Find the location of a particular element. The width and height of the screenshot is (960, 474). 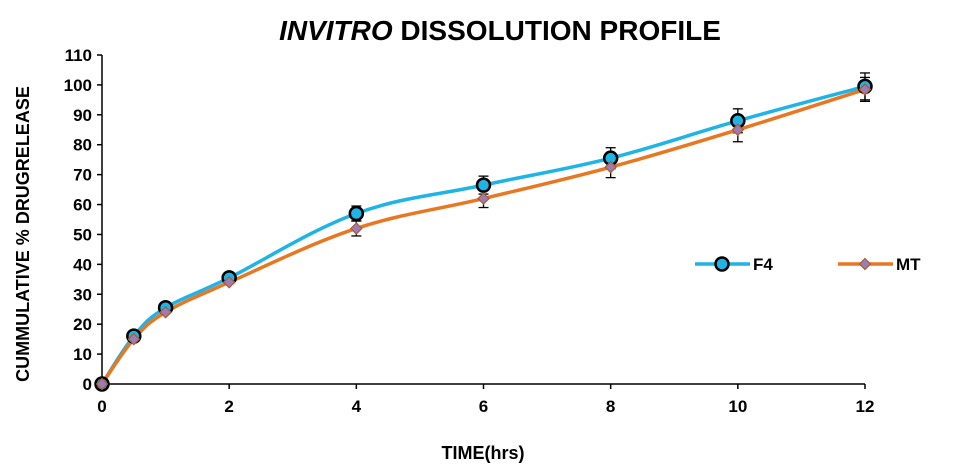

legend-label-mt: MT is located at coordinates (908, 264).